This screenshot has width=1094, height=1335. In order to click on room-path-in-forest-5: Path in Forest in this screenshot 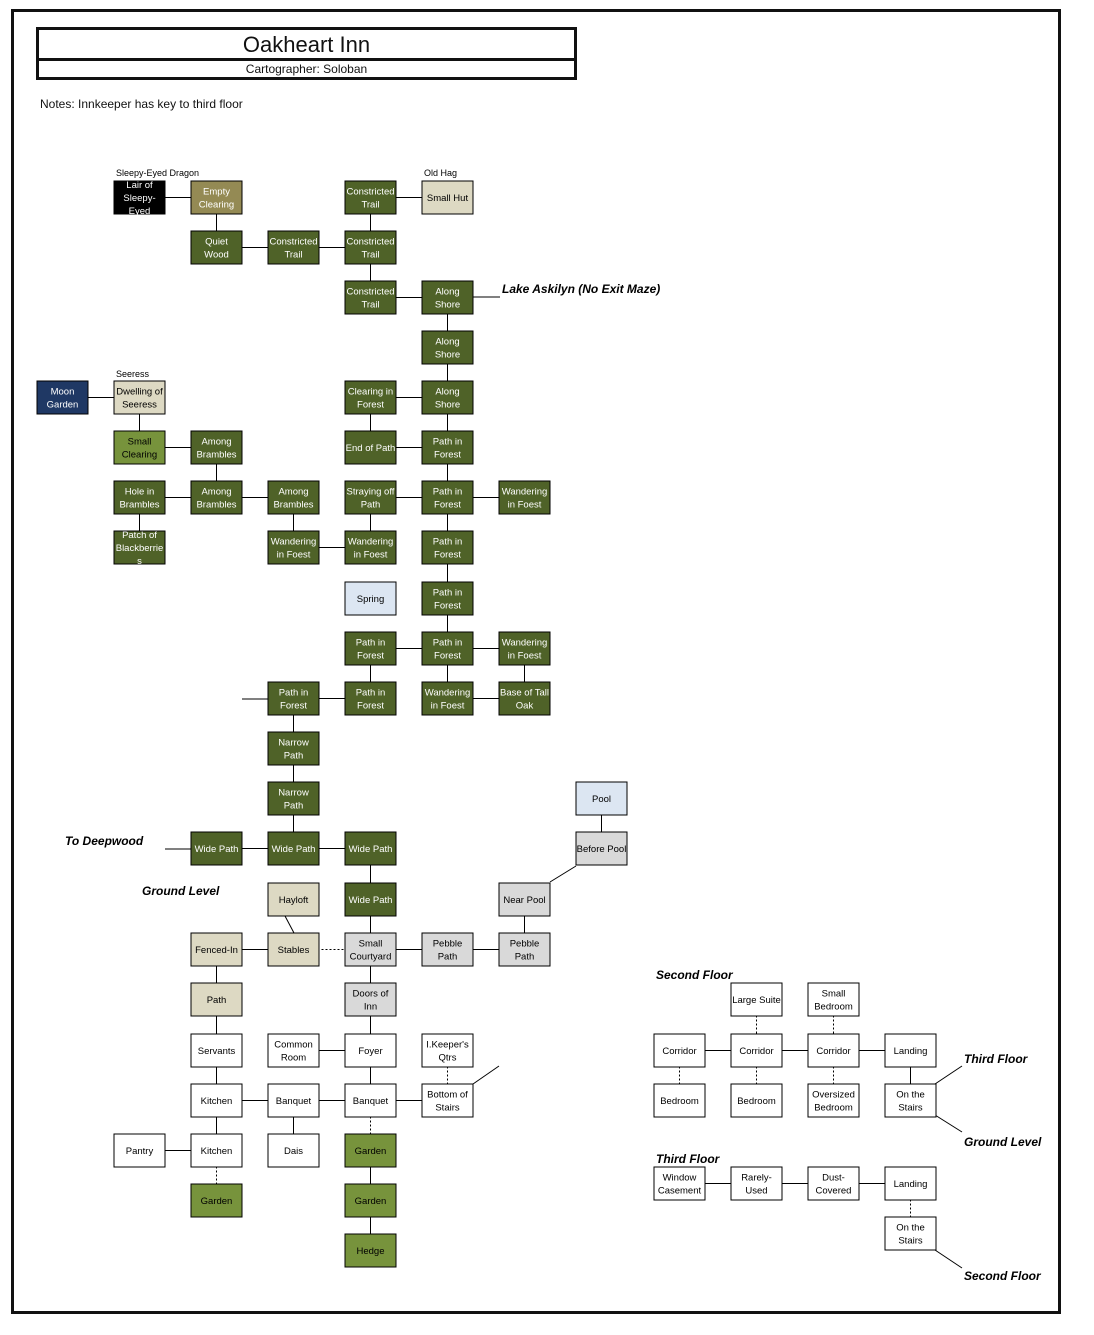, I will do `click(370, 648)`.